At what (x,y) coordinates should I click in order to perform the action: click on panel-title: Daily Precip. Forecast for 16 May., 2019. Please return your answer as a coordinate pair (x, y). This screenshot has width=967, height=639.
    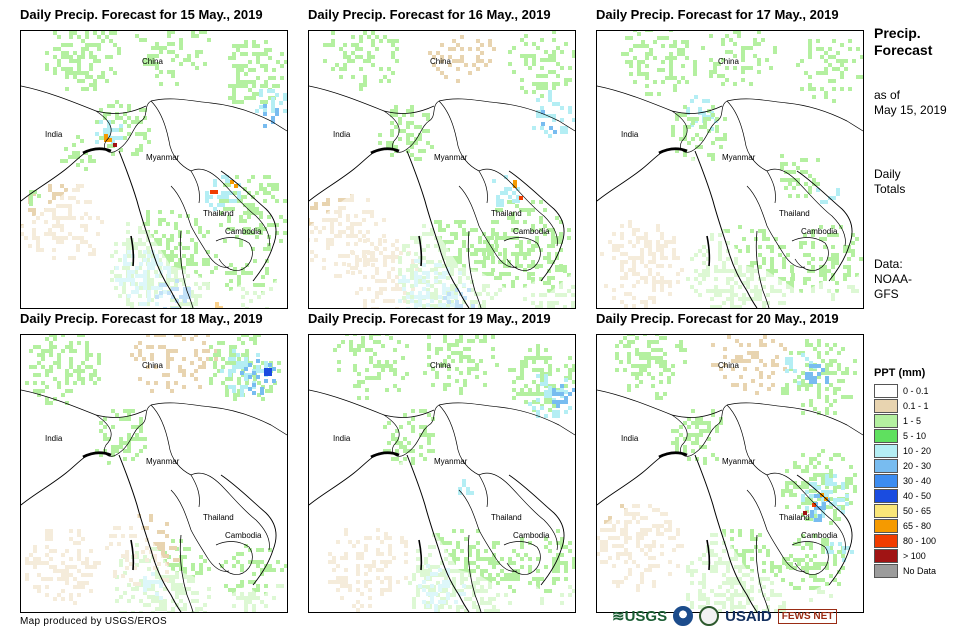
    Looking at the image, I should click on (429, 14).